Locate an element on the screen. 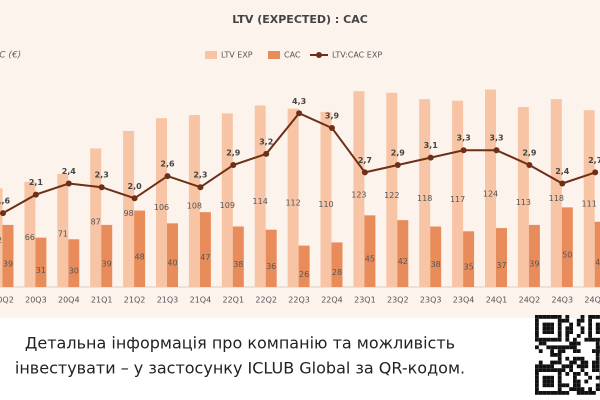 This screenshot has height=400, width=600. data-label: 118 is located at coordinates (424, 198).